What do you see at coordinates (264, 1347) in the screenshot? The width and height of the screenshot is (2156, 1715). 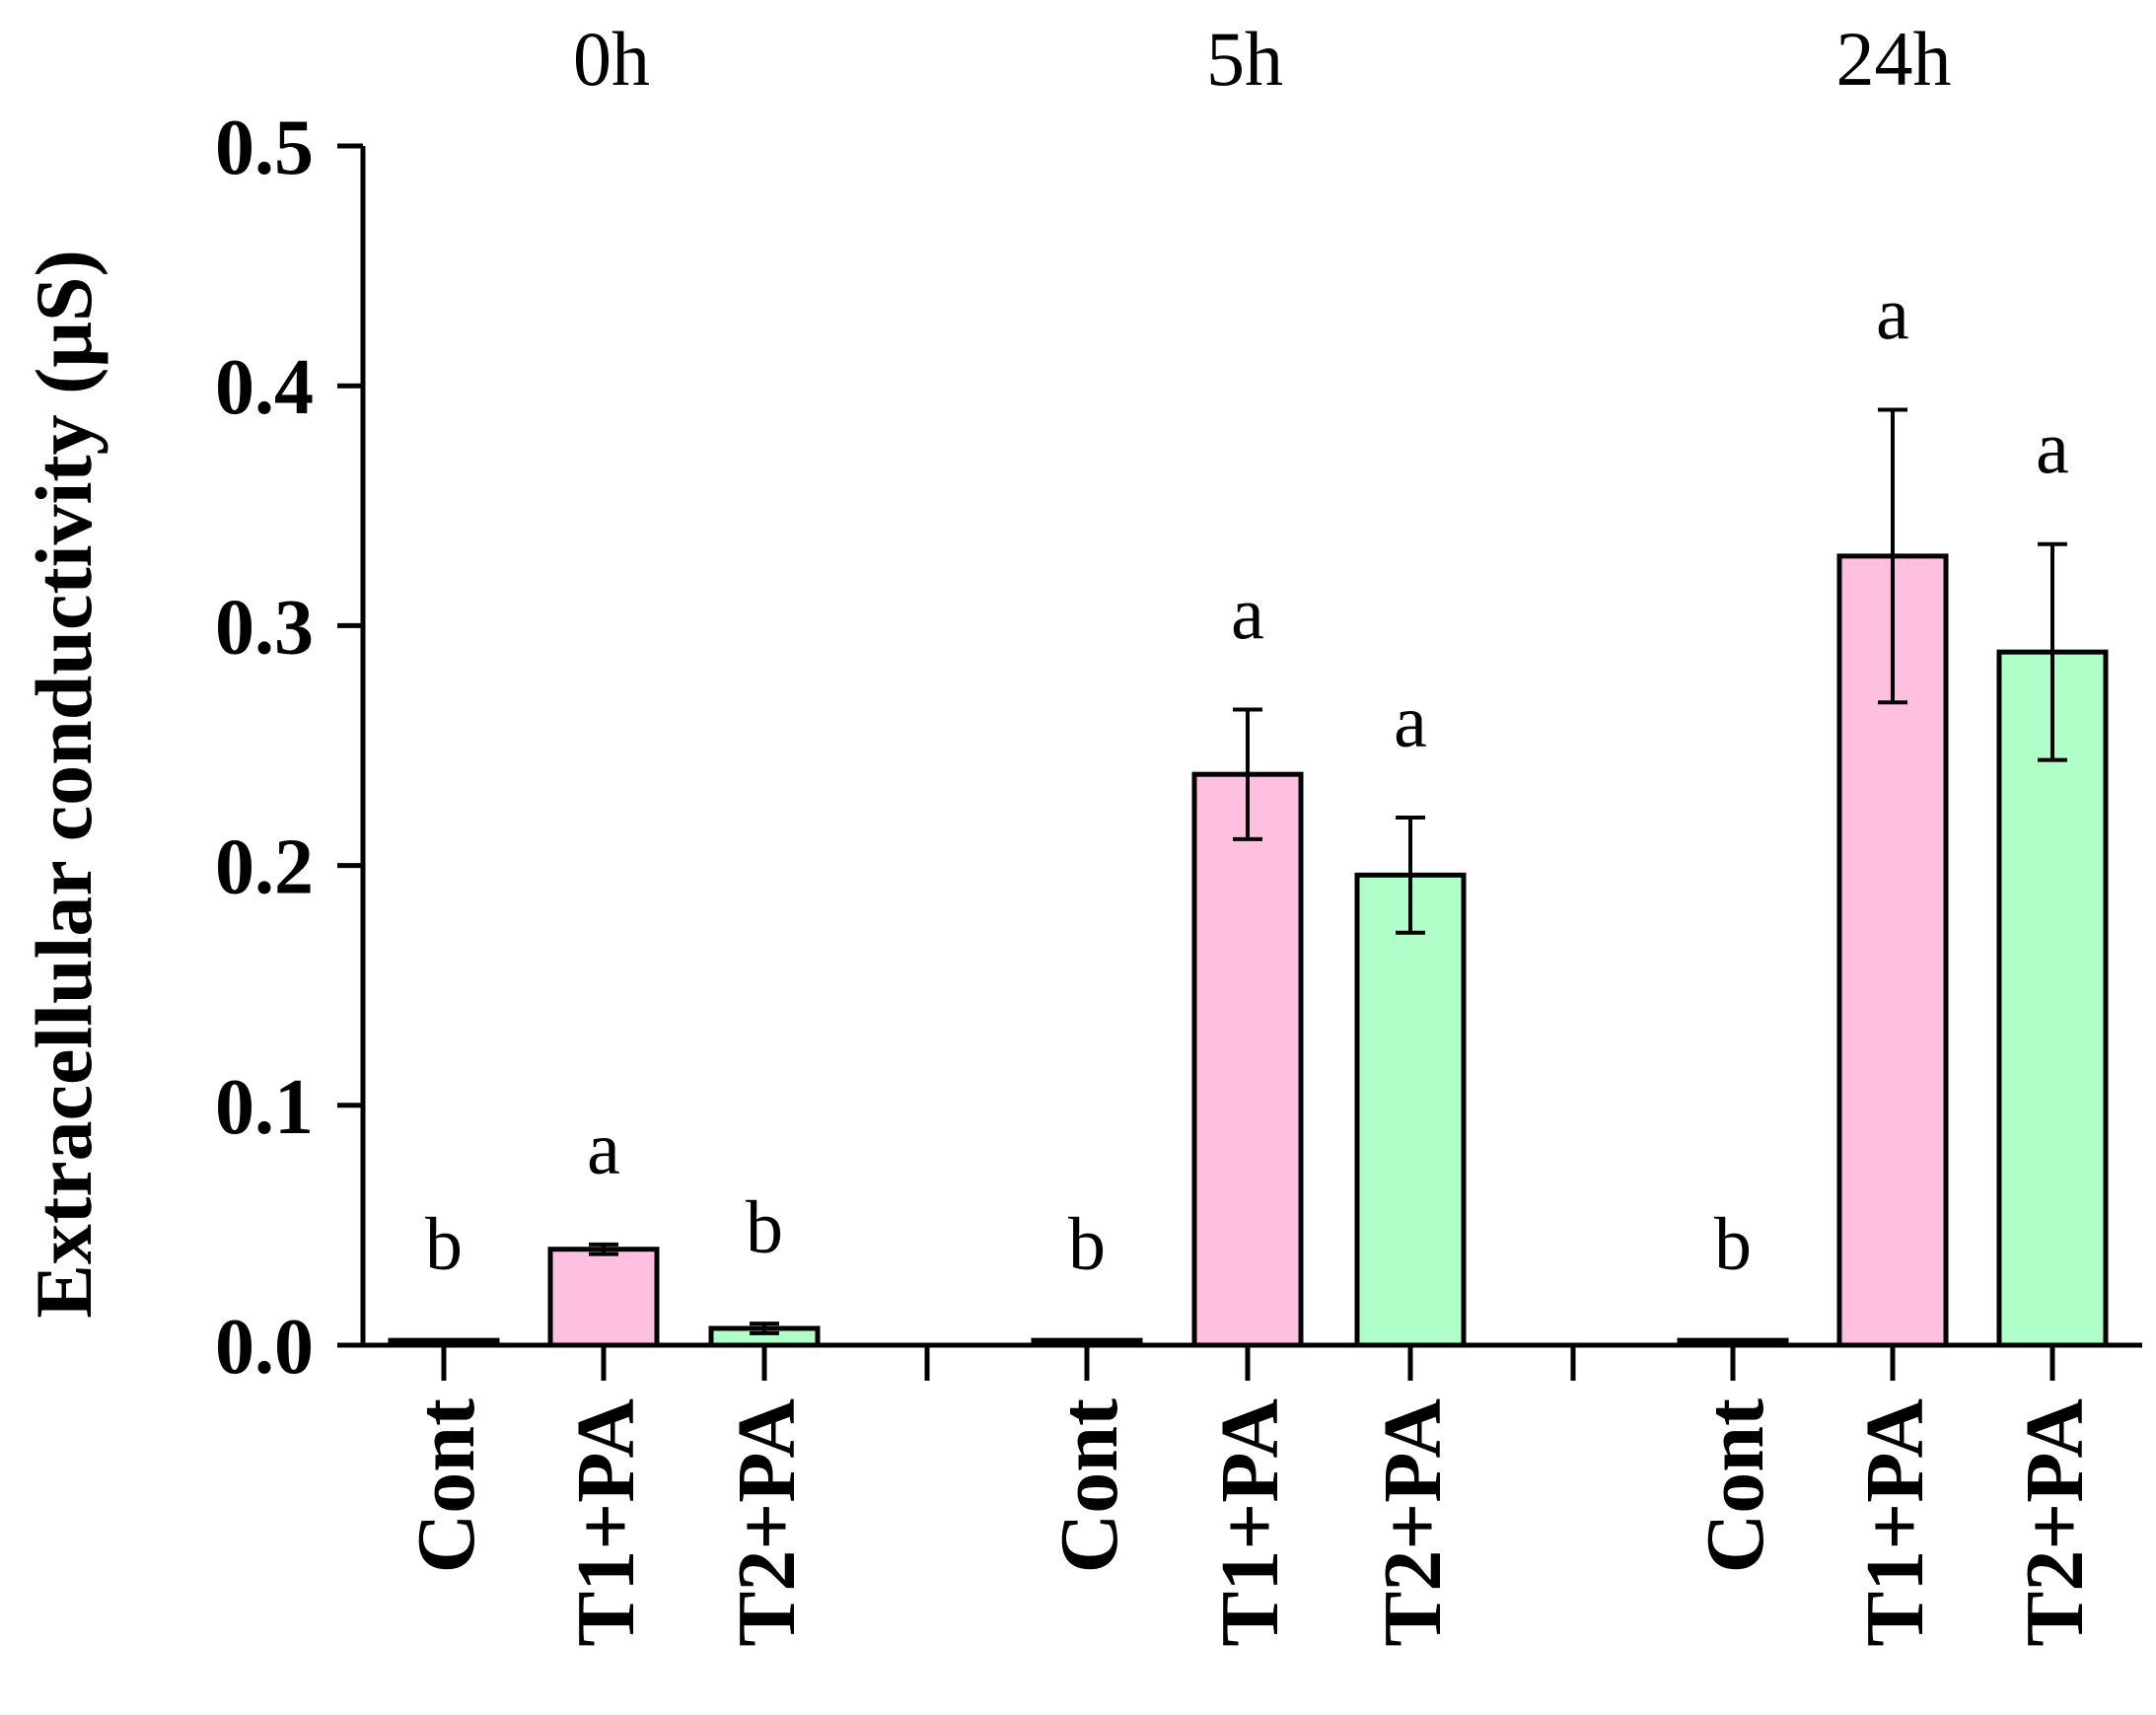 I see `y-tick-label: 0.0` at bounding box center [264, 1347].